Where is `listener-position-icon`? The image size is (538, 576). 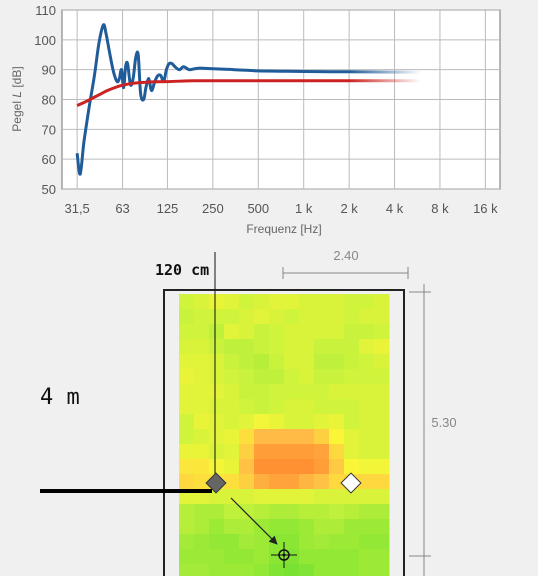 listener-position-icon is located at coordinates (284, 555).